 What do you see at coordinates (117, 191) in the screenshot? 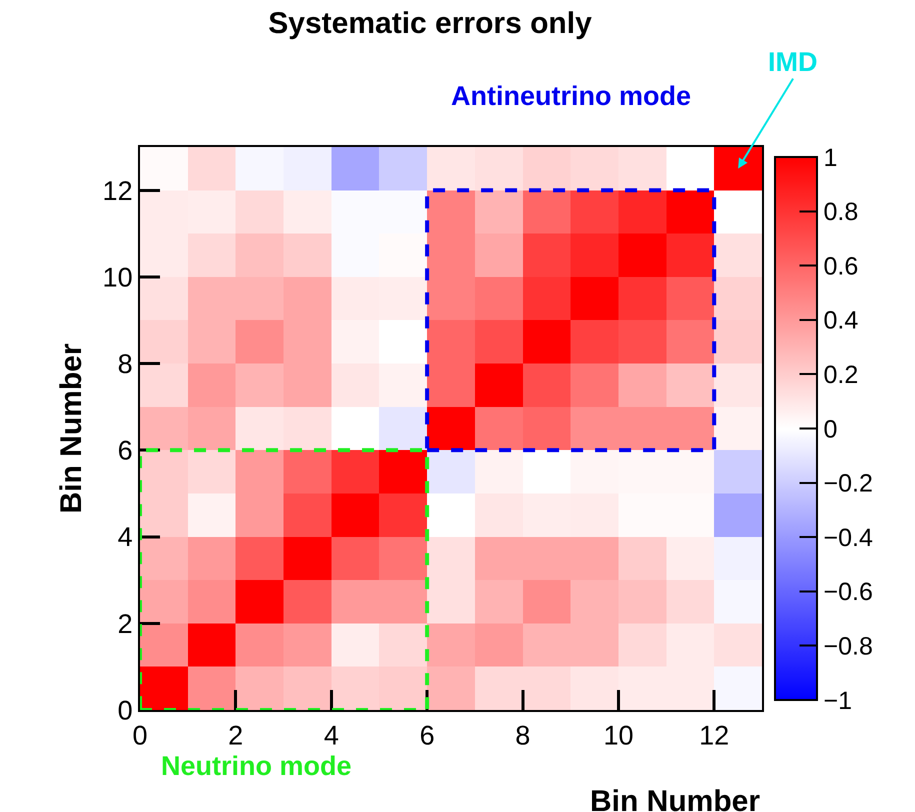
I see `y-tick-label: 12` at bounding box center [117, 191].